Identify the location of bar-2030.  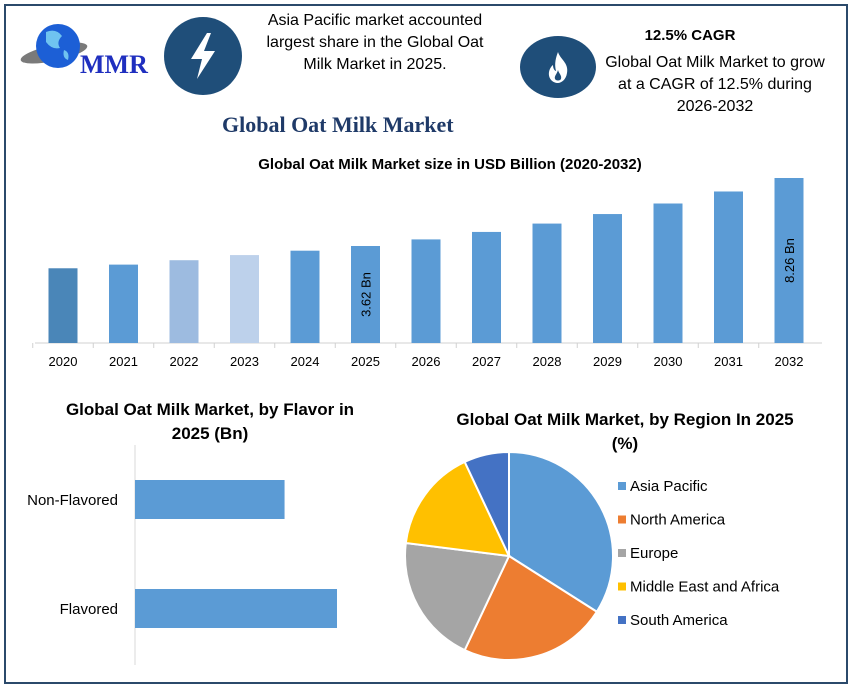
(668, 273).